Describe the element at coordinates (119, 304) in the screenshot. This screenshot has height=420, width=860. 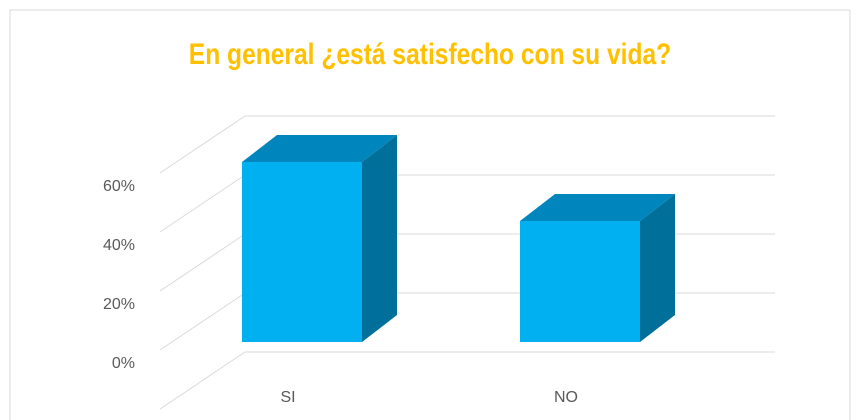
I see `y-tick-label: 20%` at that location.